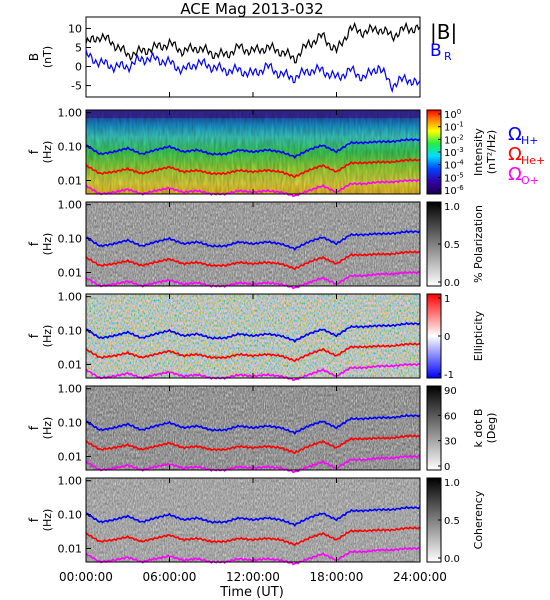 The image size is (550, 600). I want to click on legend-omega-h-sub: H+, so click(530, 140).